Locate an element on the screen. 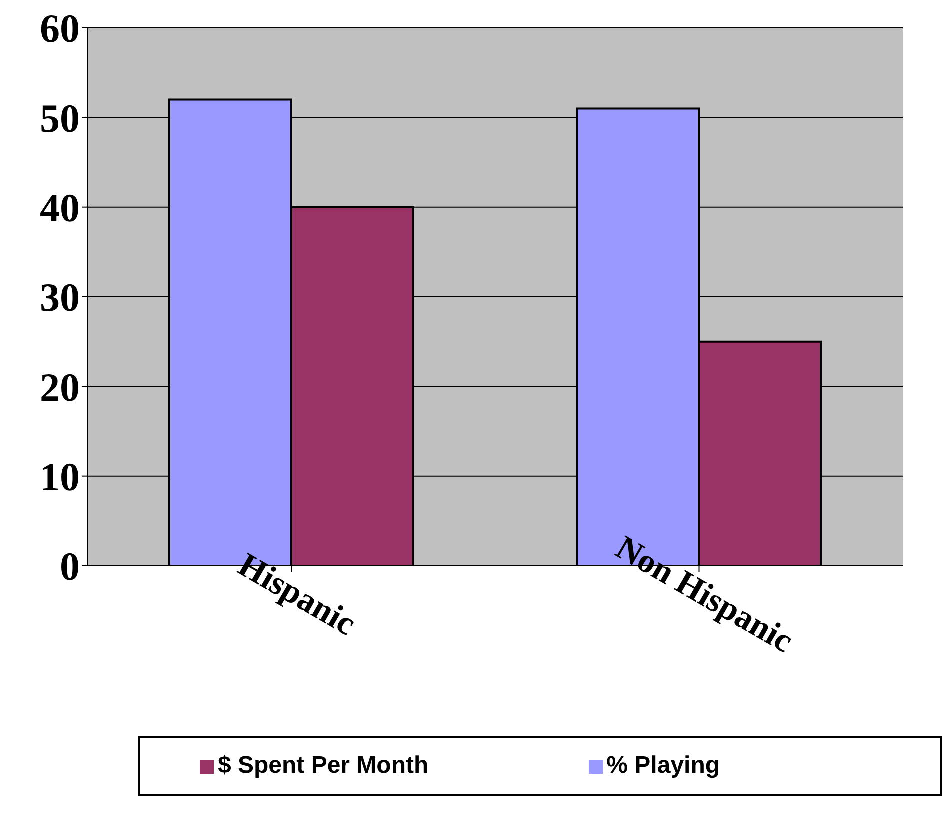 Image resolution: width=951 pixels, height=814 pixels. y-tick-label: 30 is located at coordinates (60, 297).